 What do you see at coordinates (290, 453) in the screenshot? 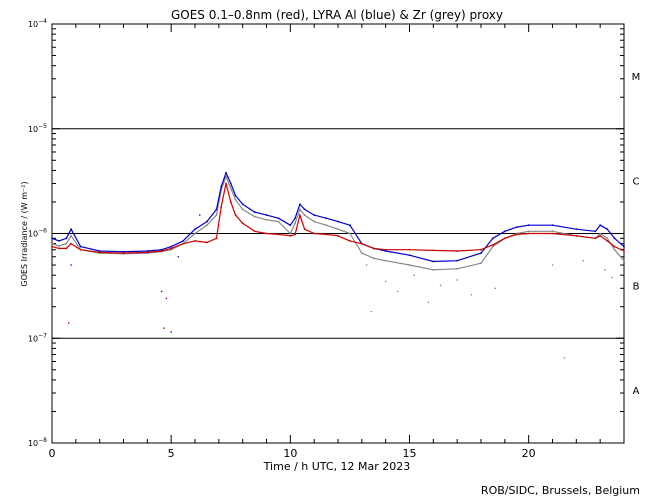
I see `x-tick-label: 10` at bounding box center [290, 453].